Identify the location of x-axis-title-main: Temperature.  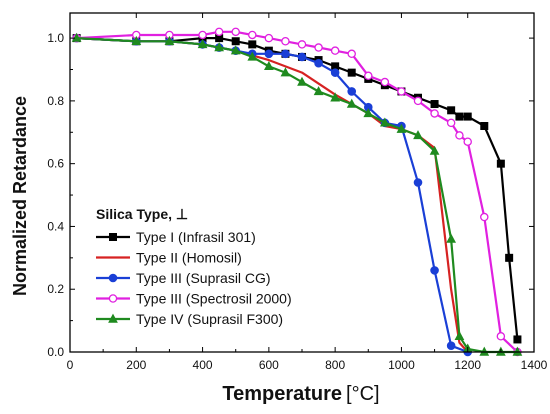
(282, 394).